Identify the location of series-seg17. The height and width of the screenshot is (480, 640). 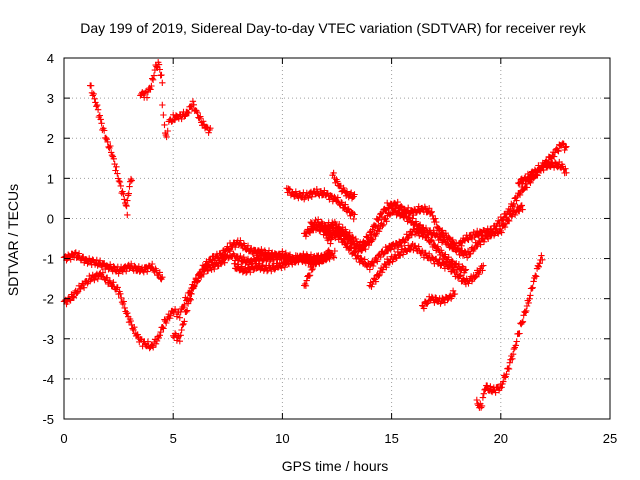
(509, 331).